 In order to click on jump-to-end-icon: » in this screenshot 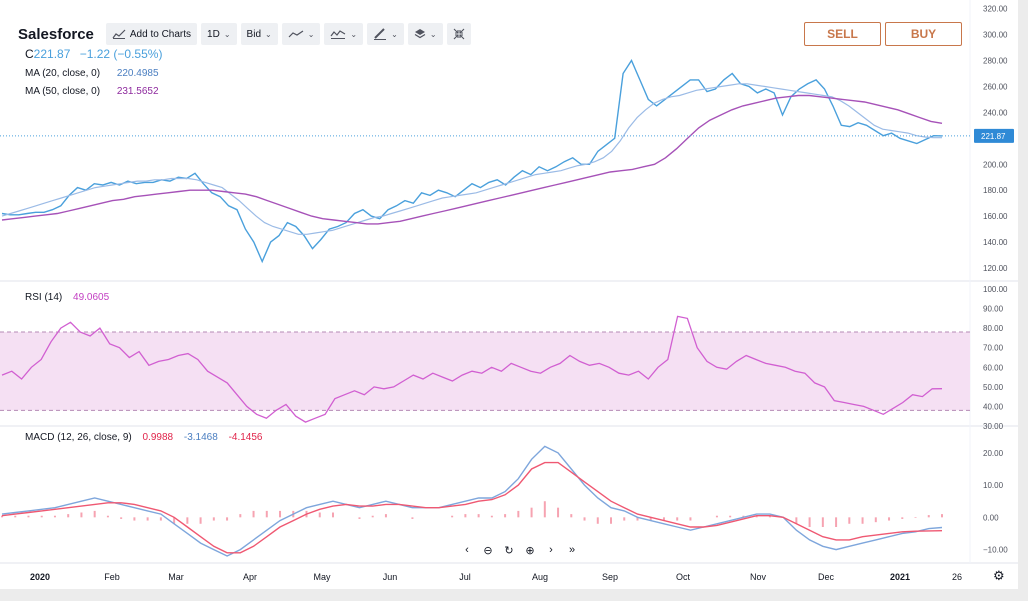, I will do `click(572, 550)`.